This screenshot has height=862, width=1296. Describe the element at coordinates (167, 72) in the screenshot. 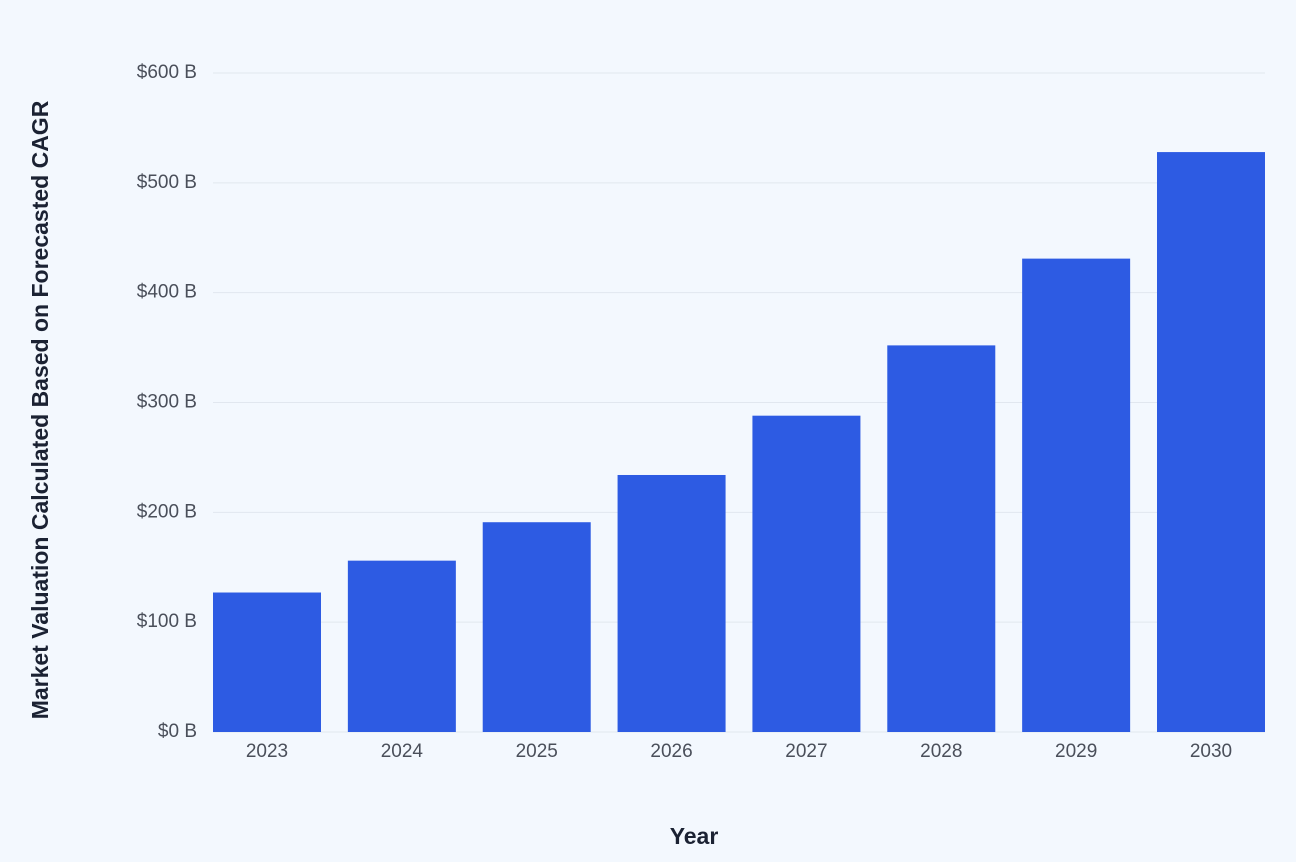

I see `y-tick-label: $600 B` at that location.